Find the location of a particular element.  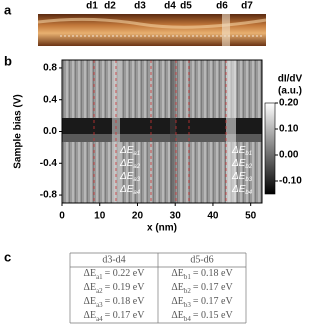

cell-subscript: a1 is located at coordinates (99, 277).